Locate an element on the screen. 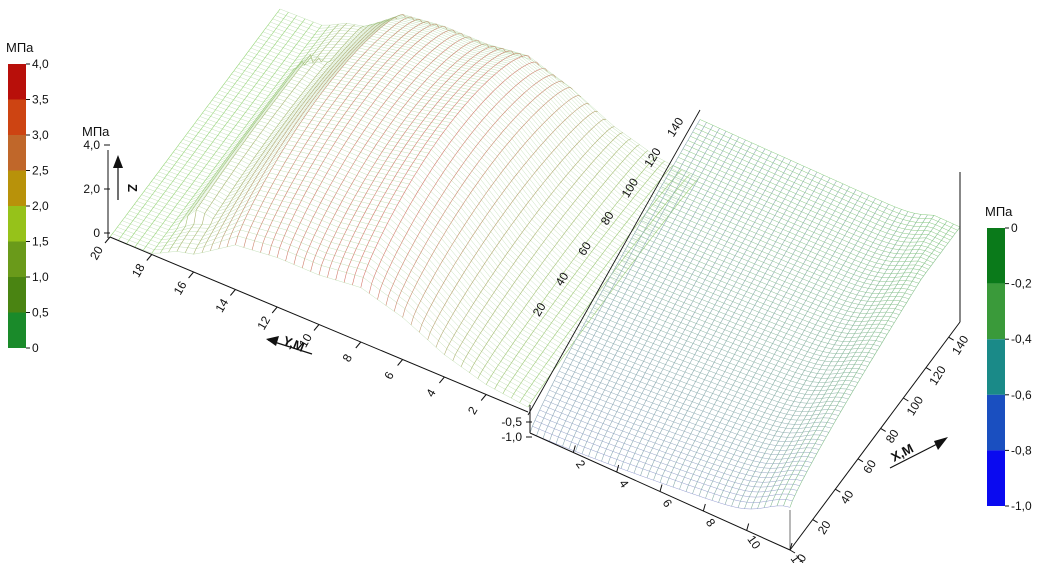 Image resolution: width=1039 pixels, height=563 pixels. y-tick-label: 8 is located at coordinates (348, 357).